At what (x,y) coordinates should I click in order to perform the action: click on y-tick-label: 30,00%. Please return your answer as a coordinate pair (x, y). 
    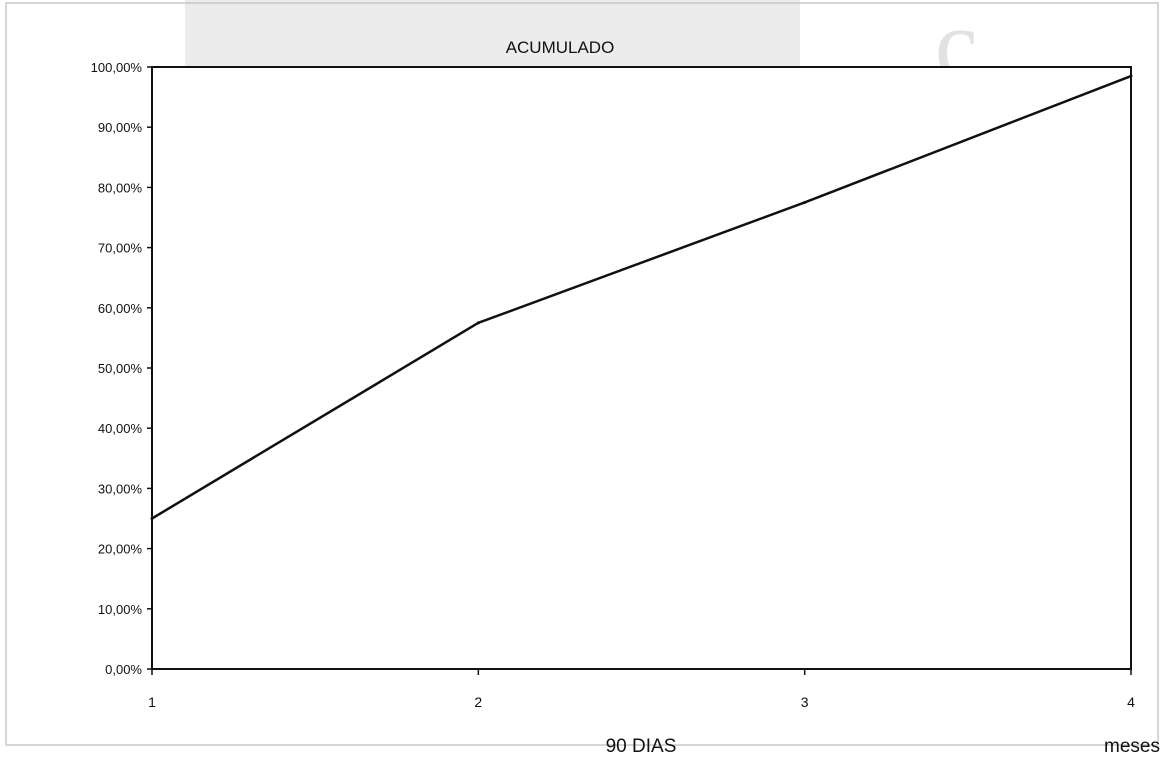
    Looking at the image, I should click on (120, 488).